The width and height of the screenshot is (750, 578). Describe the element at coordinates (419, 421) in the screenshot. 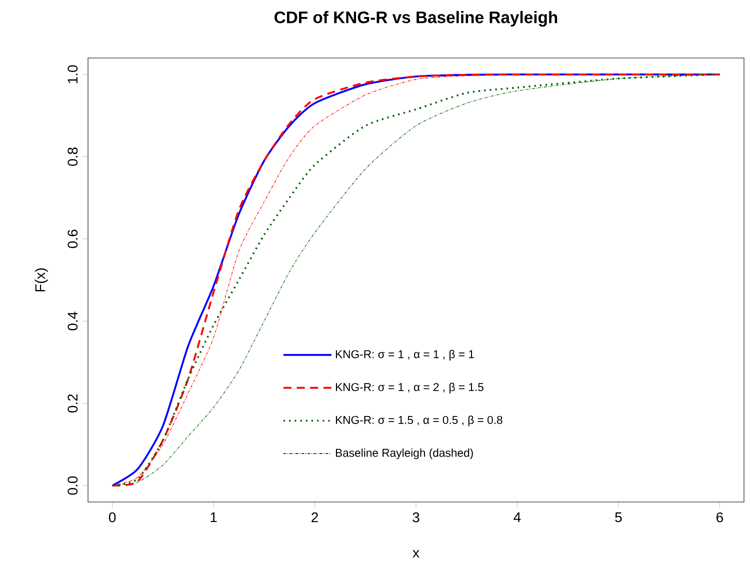

I see `legend-label: KNG-R: σ = 1.5 , α = 0.5 , β = 0.8` at that location.